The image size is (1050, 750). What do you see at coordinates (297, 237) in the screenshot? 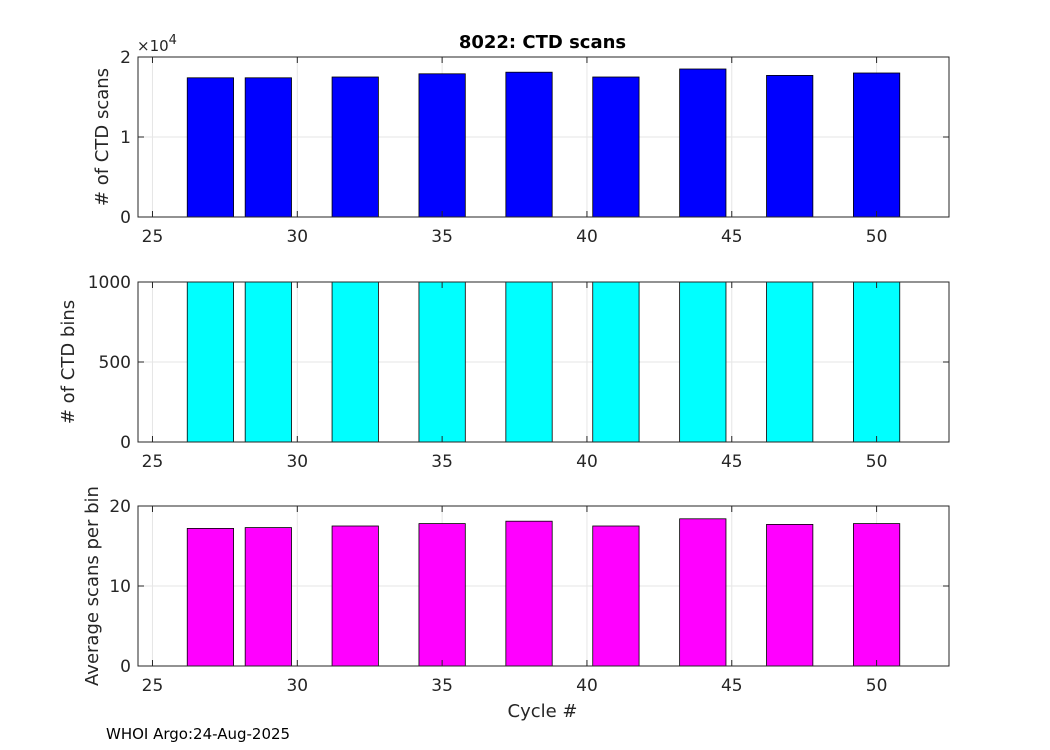
I see `panel-scans-xtick-label: 30` at bounding box center [297, 237].